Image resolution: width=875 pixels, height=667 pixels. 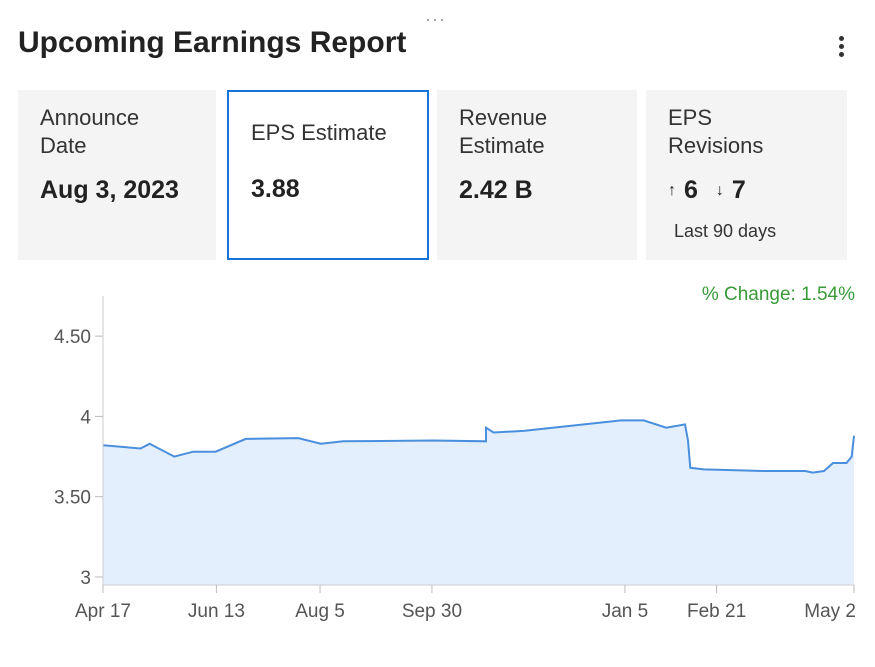 I want to click on more-options-button, so click(x=841, y=46).